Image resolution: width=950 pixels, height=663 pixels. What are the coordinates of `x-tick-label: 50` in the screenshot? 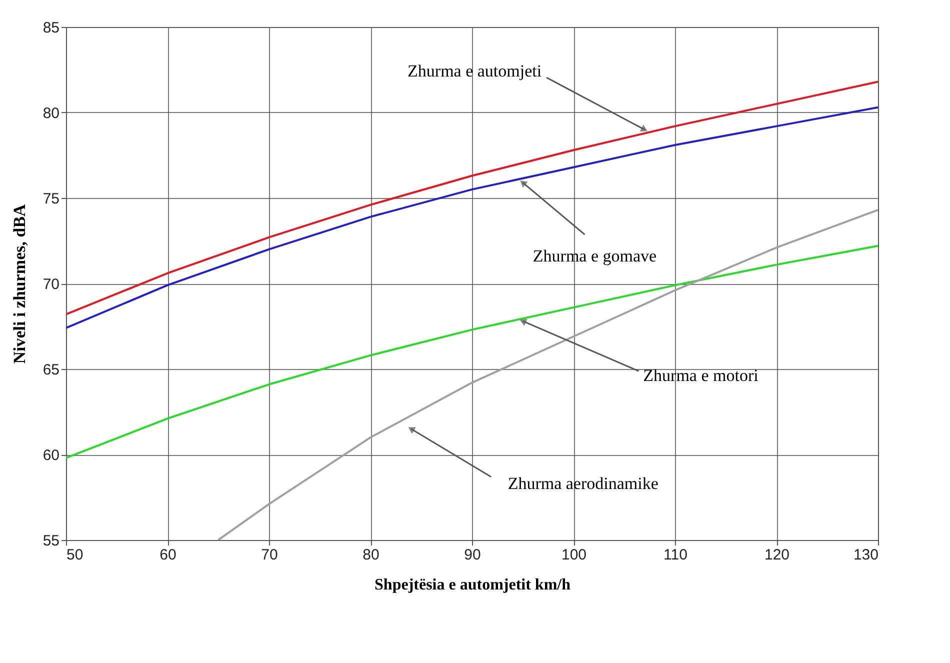 It's located at (75, 555).